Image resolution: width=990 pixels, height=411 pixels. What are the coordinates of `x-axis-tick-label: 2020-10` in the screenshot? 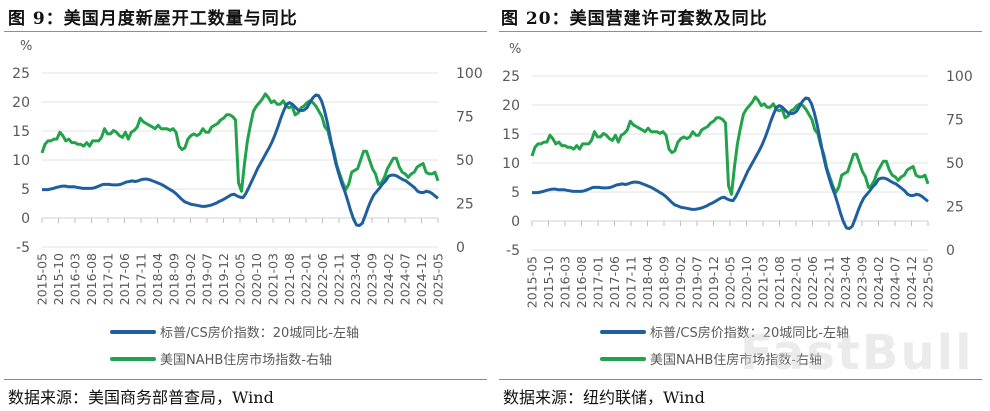 It's located at (746, 282).